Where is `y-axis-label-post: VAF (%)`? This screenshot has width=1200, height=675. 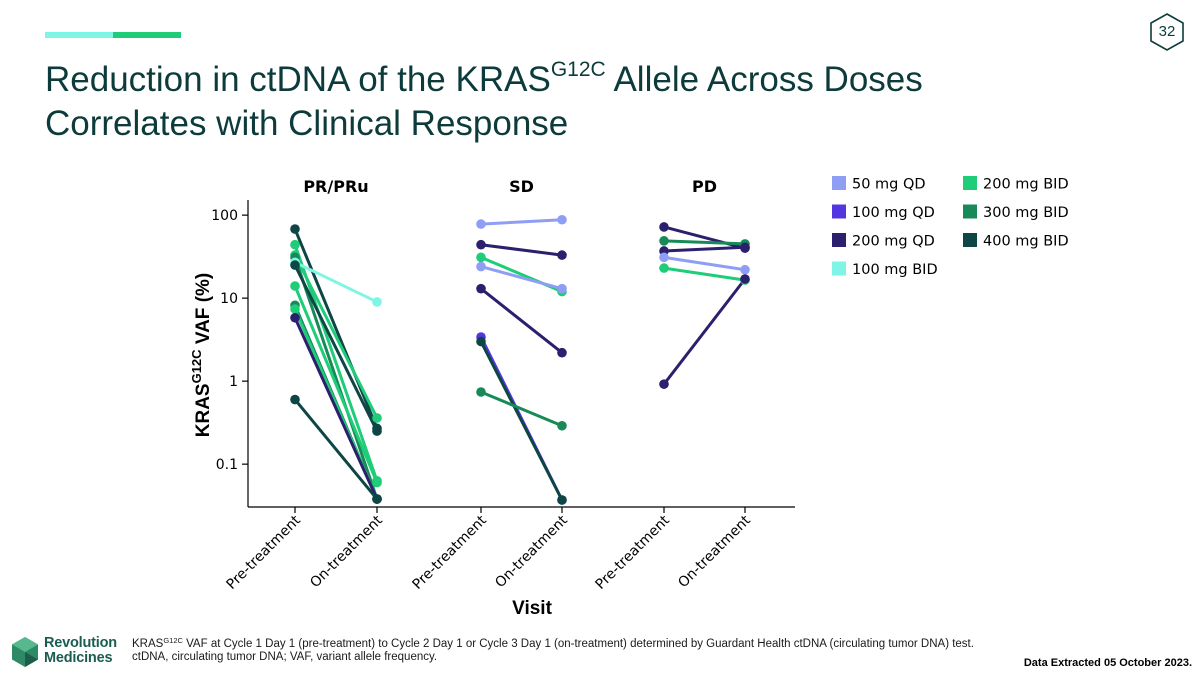
y-axis-label-post: VAF (%) is located at coordinates (203, 311).